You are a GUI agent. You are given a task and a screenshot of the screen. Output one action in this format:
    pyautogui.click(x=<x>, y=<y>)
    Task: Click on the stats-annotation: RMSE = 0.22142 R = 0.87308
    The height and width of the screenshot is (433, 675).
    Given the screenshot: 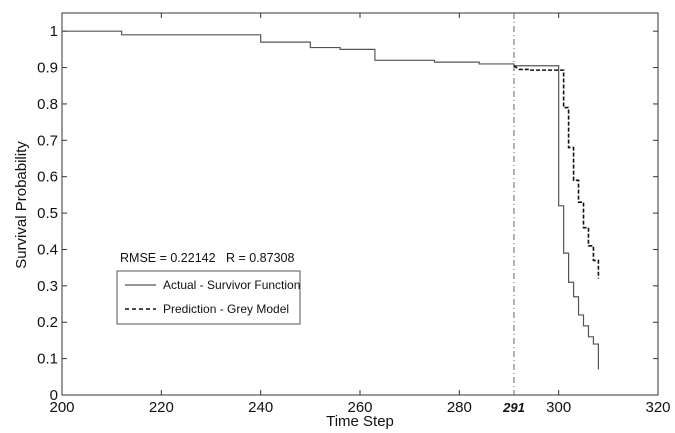 What is the action you would take?
    pyautogui.click(x=207, y=258)
    